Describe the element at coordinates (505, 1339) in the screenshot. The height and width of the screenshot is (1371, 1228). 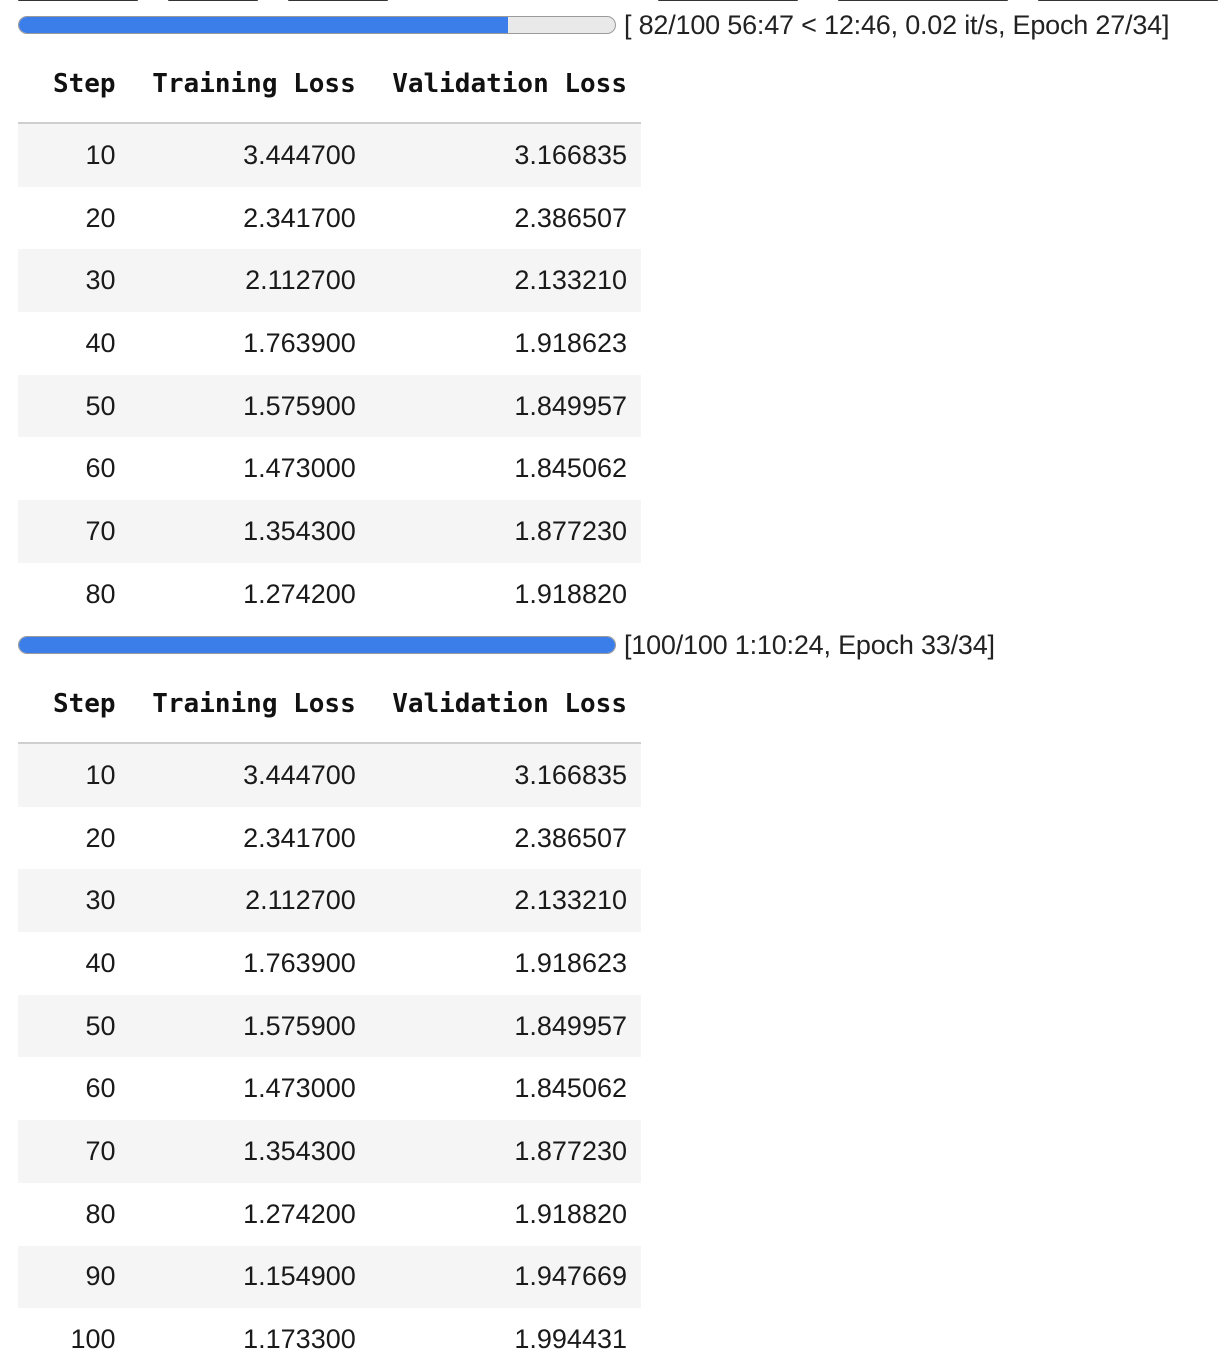
I see `cell-validation-loss: 1.994431` at that location.